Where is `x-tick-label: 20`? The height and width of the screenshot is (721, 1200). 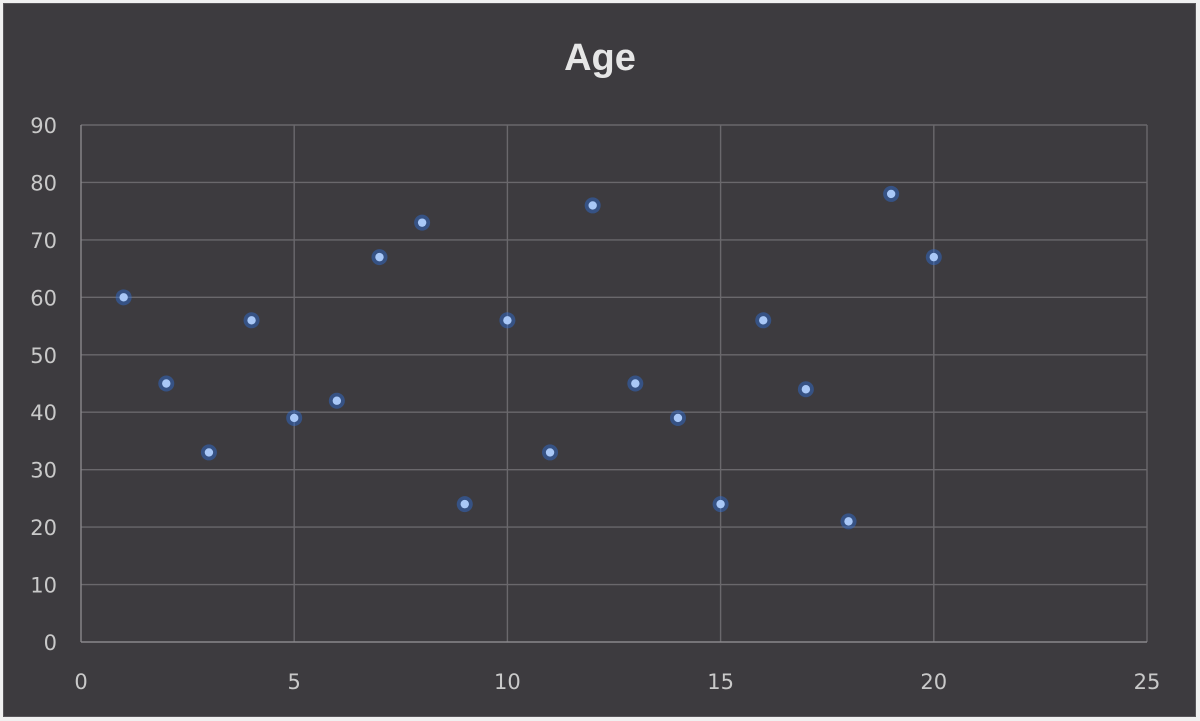 x-tick-label: 20 is located at coordinates (933, 682).